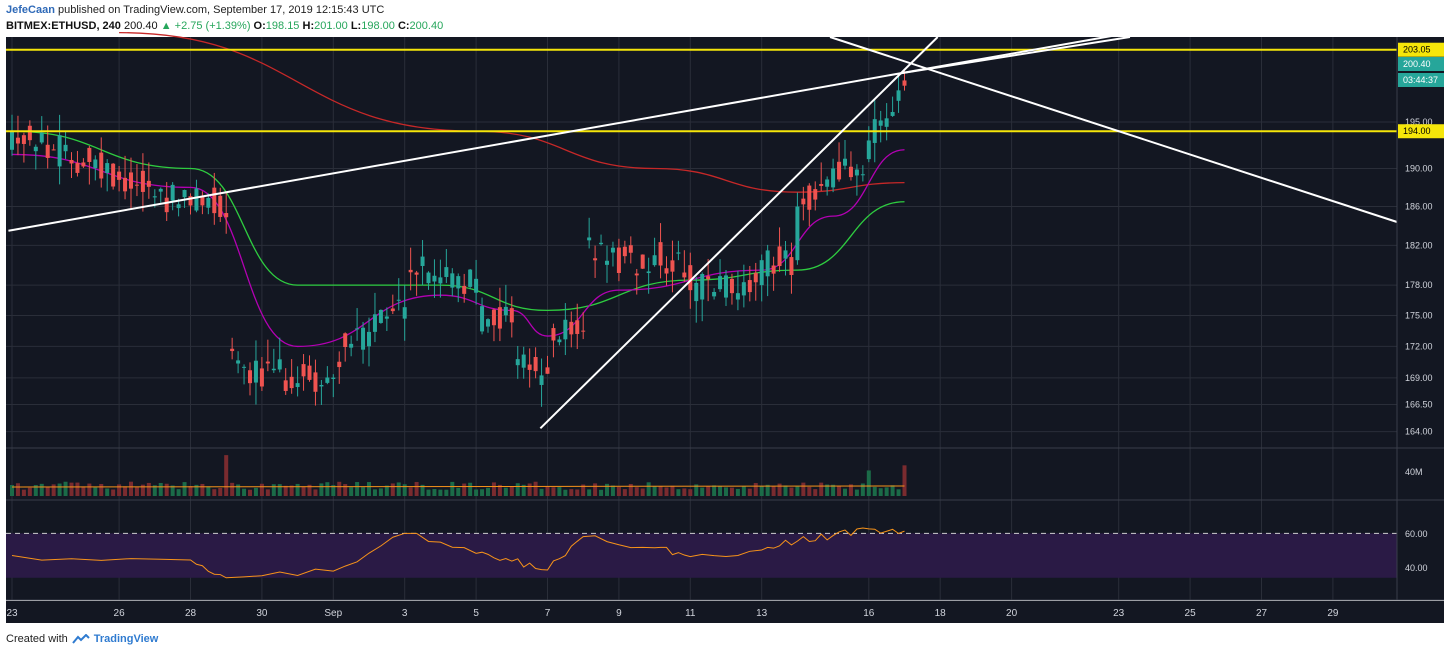 Image resolution: width=1450 pixels, height=657 pixels. Describe the element at coordinates (308, 26) in the screenshot. I see `high-label: H:` at that location.